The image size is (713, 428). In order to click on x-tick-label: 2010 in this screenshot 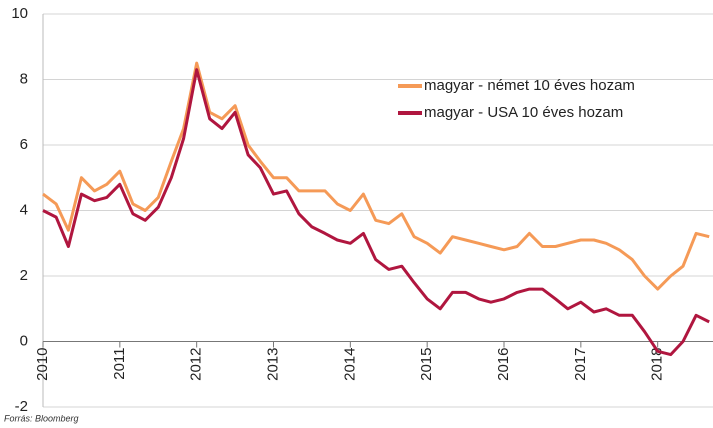, I will do `click(42, 364)`.